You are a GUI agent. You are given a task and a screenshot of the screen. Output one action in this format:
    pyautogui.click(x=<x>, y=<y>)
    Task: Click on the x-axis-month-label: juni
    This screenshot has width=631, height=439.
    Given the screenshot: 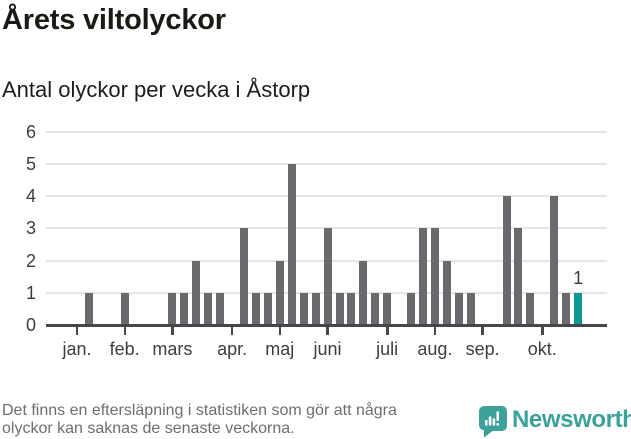 What is the action you would take?
    pyautogui.click(x=327, y=349)
    